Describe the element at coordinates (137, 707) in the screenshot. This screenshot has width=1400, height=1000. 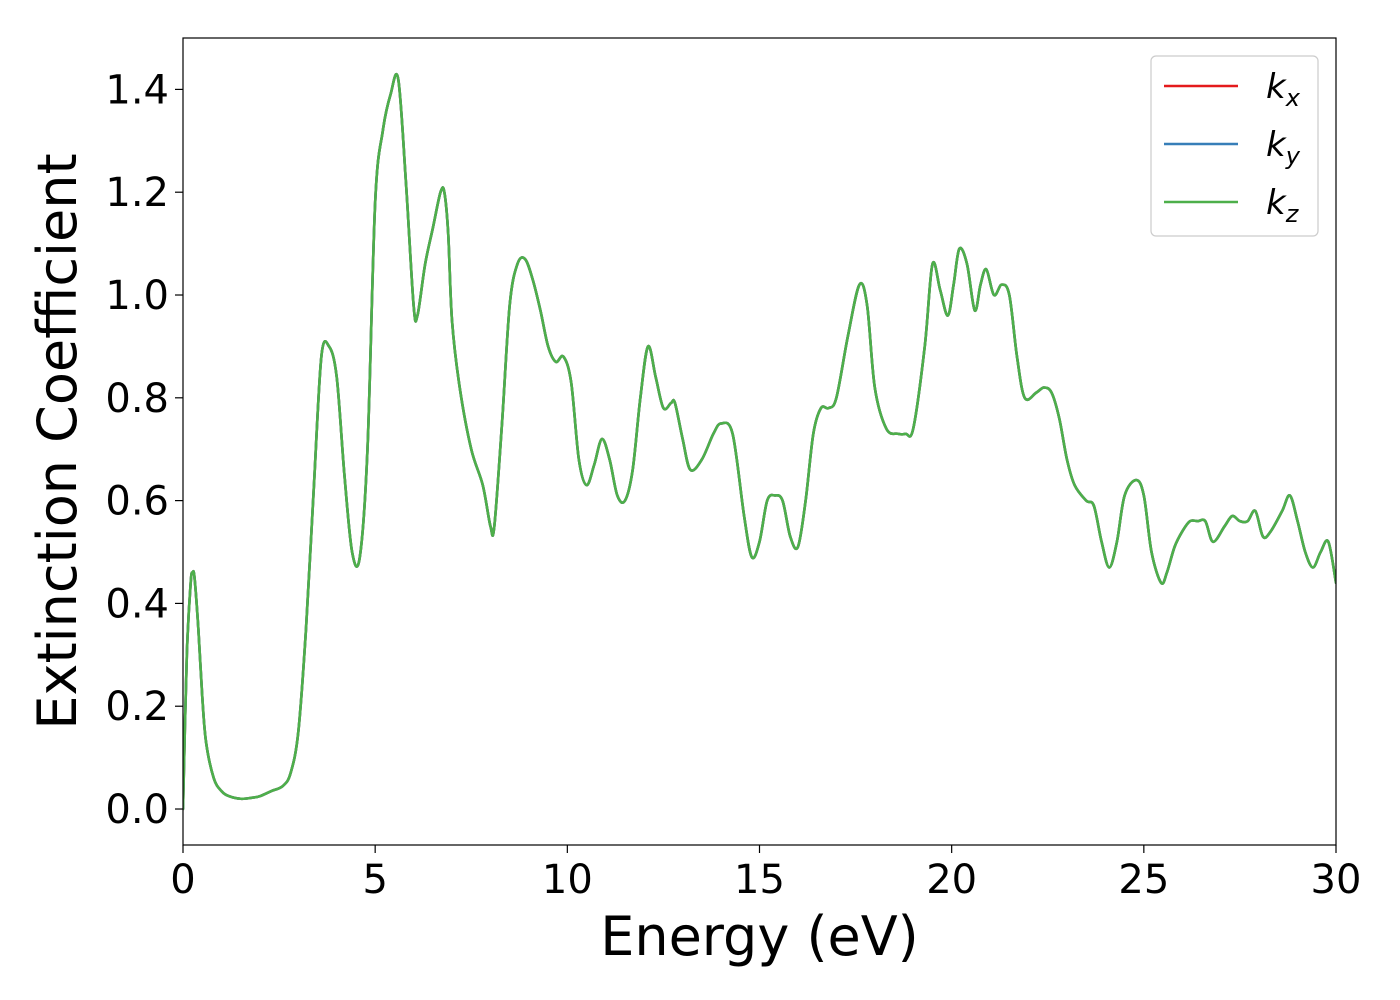
I see `y-tick-label: 0.2` at that location.